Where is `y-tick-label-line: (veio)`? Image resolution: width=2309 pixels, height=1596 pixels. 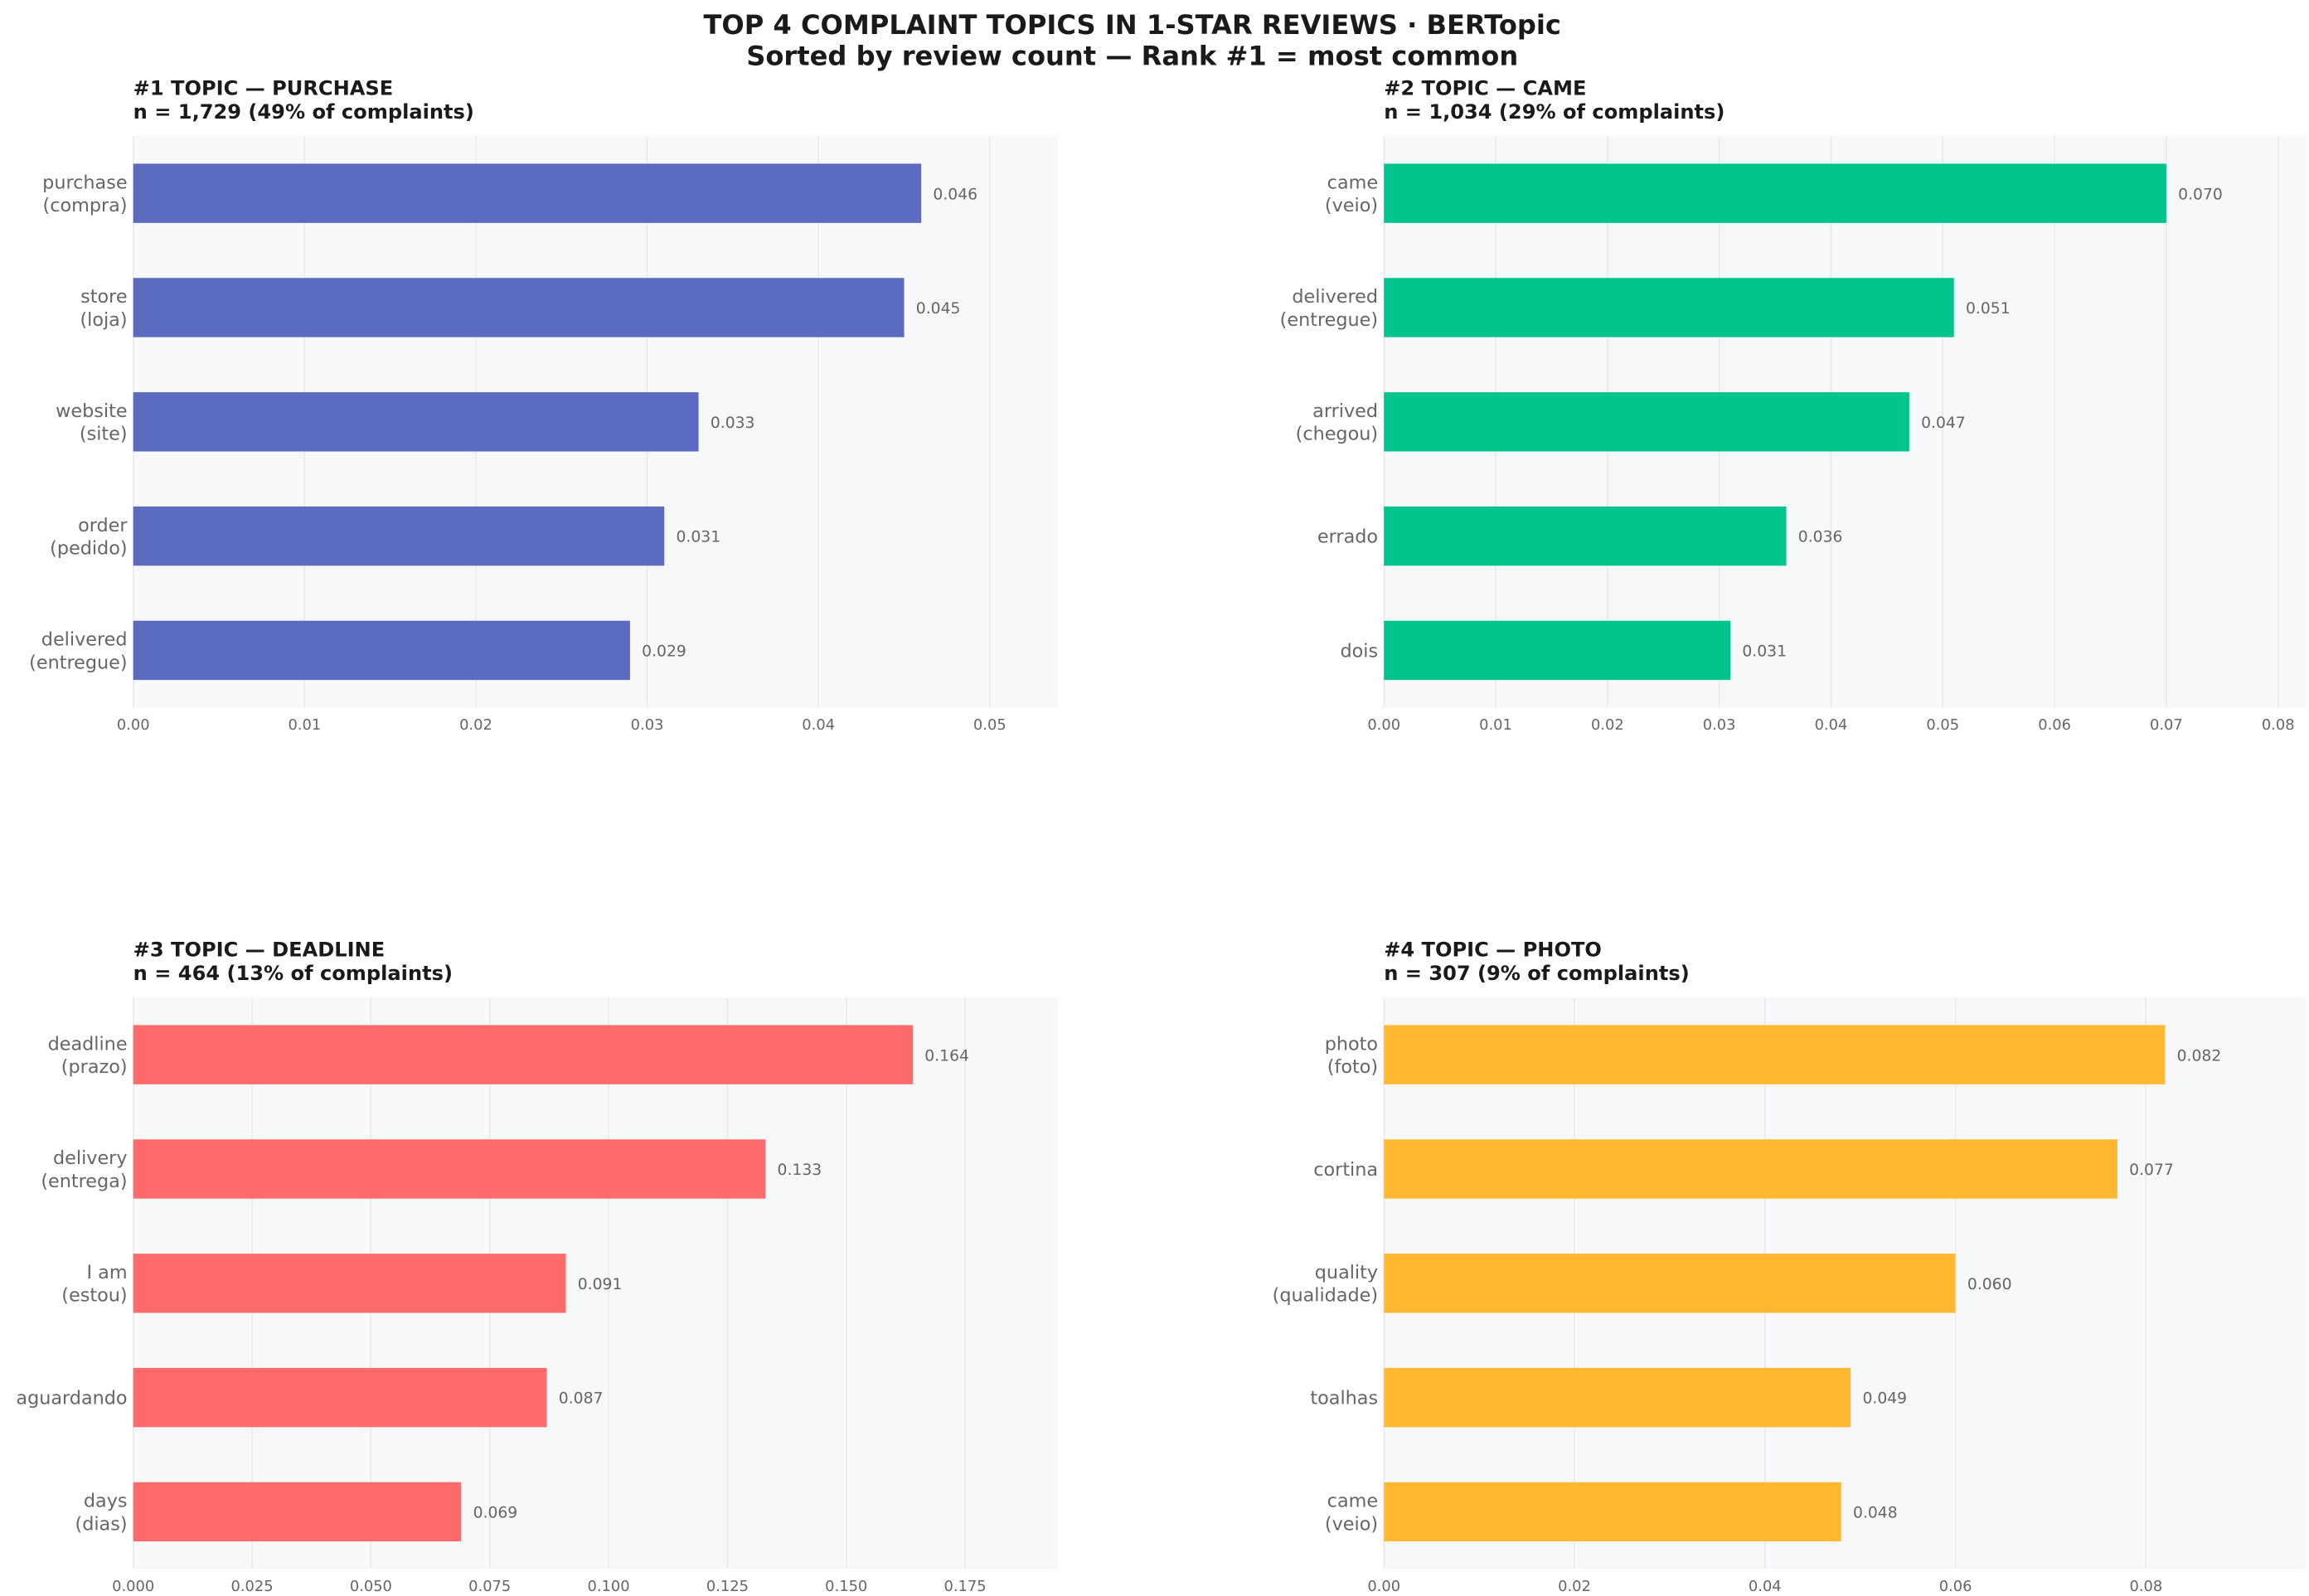 y-tick-label-line: (veio) is located at coordinates (1351, 206).